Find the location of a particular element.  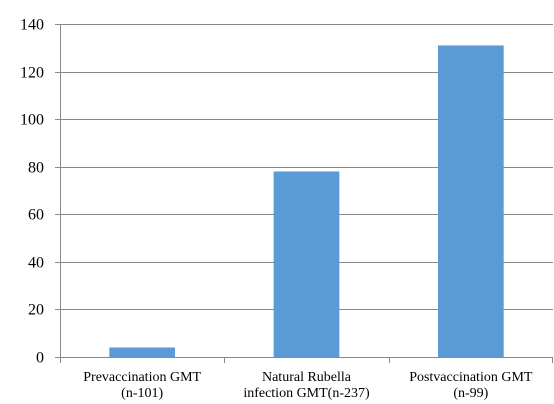

y-tick-label-60: 60 is located at coordinates (36, 215).